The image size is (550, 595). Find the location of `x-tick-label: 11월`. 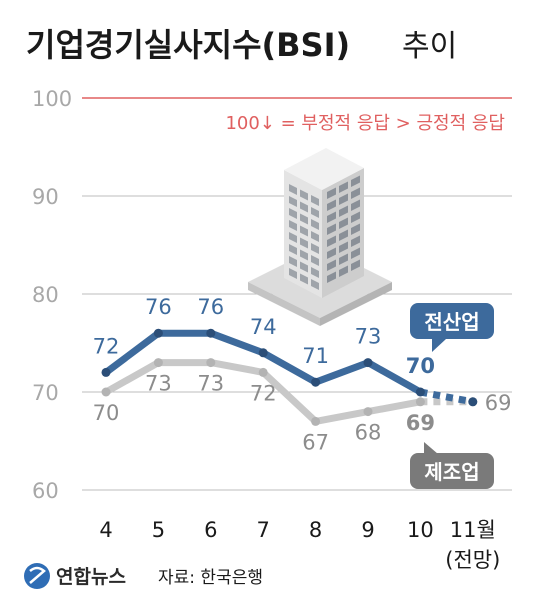

x-tick-label: 11월 is located at coordinates (473, 530).